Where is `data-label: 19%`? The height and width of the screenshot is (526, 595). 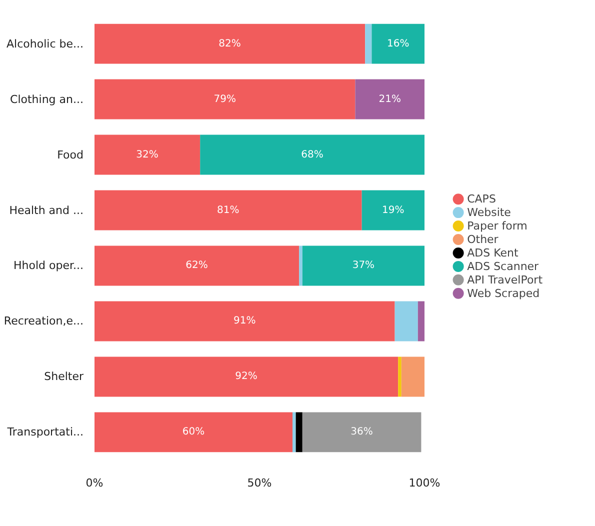
data-label: 19% is located at coordinates (393, 210).